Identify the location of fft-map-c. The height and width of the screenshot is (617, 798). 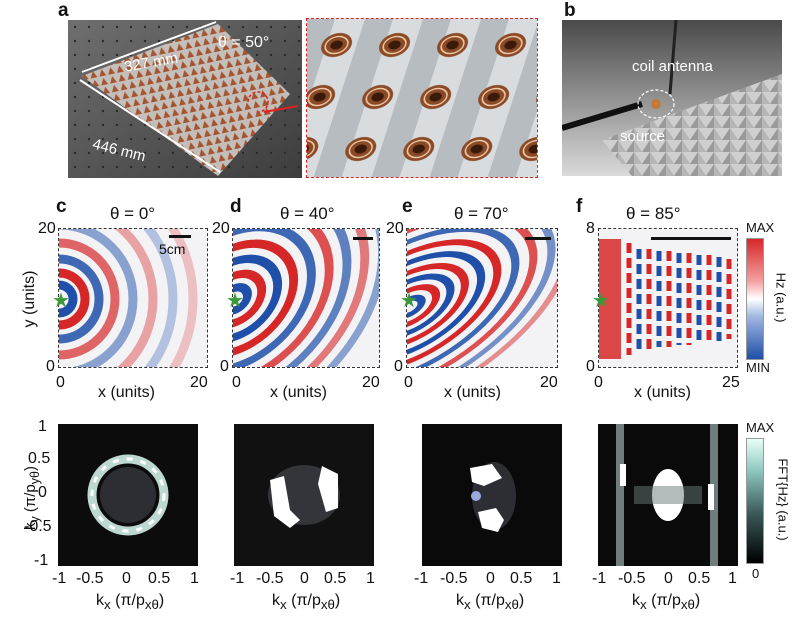
(128, 495).